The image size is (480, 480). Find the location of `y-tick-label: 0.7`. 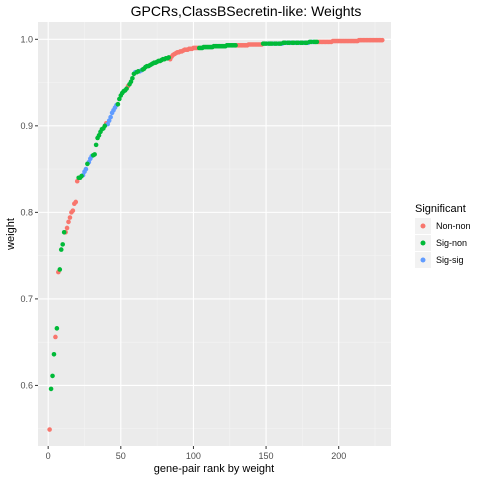

y-tick-label: 0.7 is located at coordinates (26, 299).